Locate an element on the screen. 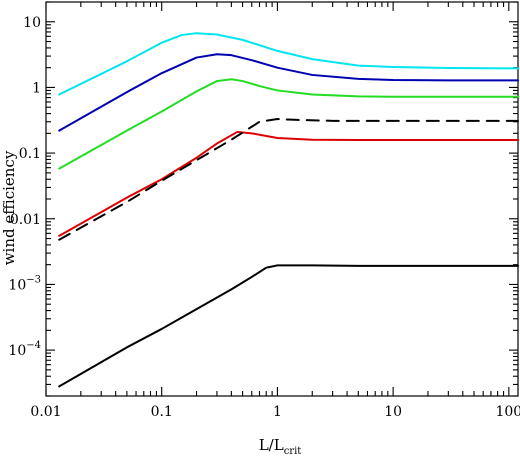  x-axis-label-main: L/L is located at coordinates (271, 445).